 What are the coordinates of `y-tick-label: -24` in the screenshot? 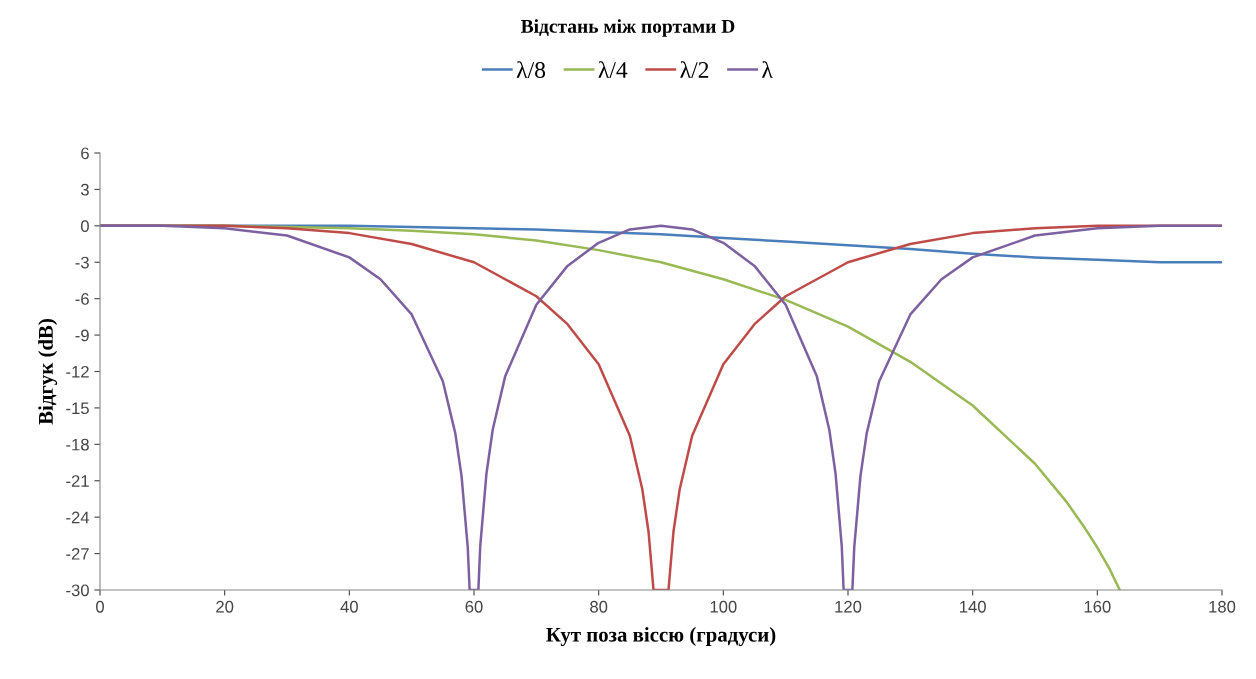 It's located at (78, 517).